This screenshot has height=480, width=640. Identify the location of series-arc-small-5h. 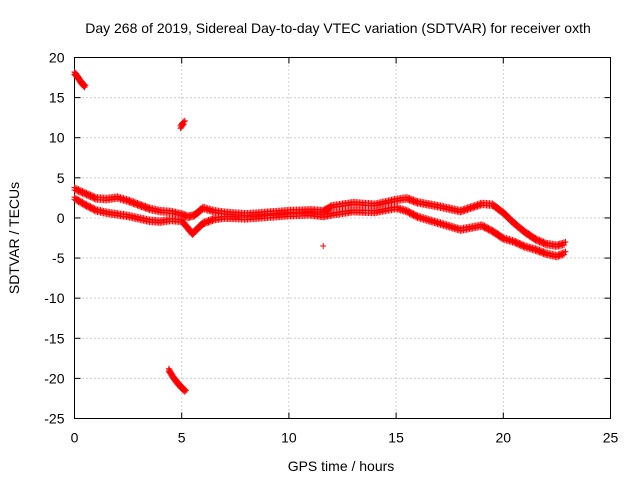
(182, 124).